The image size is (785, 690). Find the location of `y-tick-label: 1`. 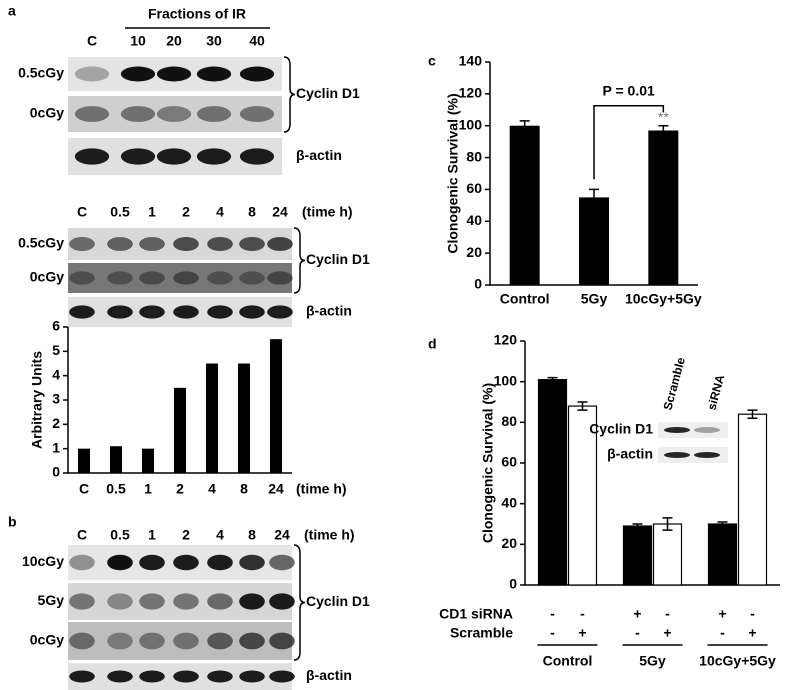

y-tick-label: 1 is located at coordinates (56, 447).